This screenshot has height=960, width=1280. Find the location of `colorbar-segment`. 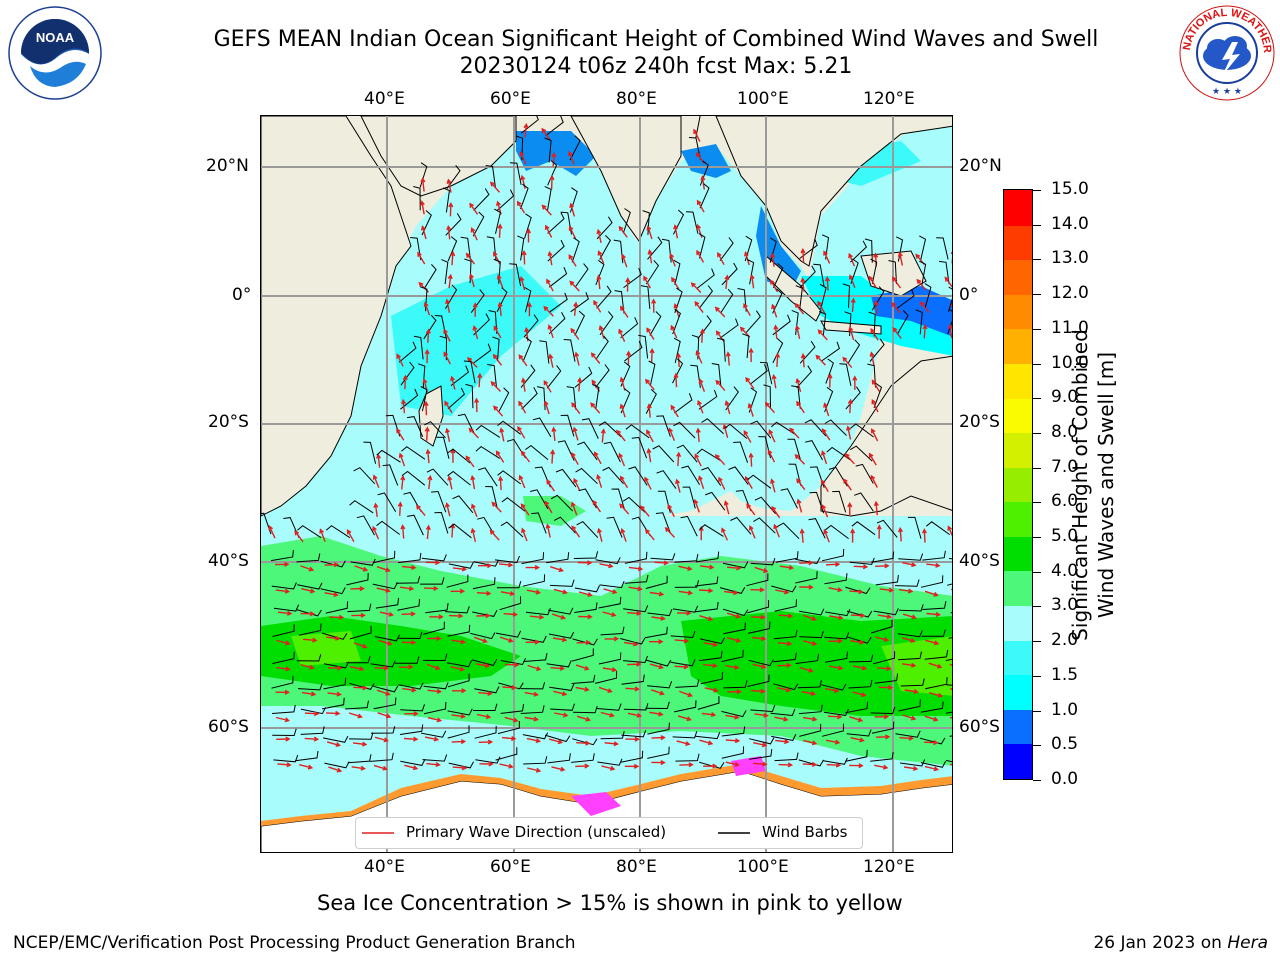

colorbar-segment is located at coordinates (1018, 658).